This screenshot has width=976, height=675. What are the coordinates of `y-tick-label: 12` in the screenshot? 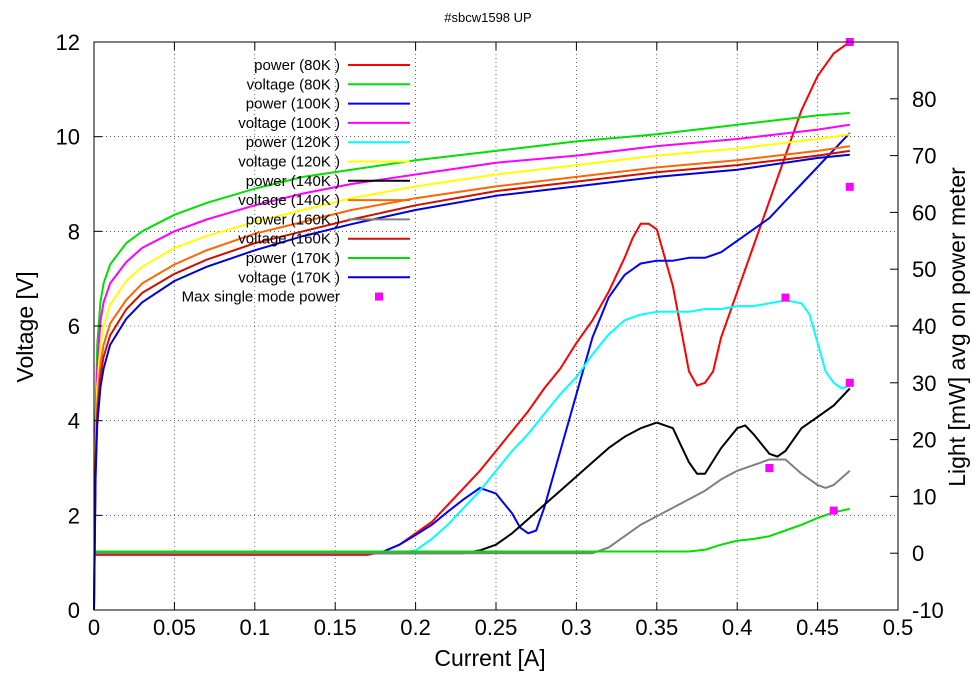 It's located at (68, 42).